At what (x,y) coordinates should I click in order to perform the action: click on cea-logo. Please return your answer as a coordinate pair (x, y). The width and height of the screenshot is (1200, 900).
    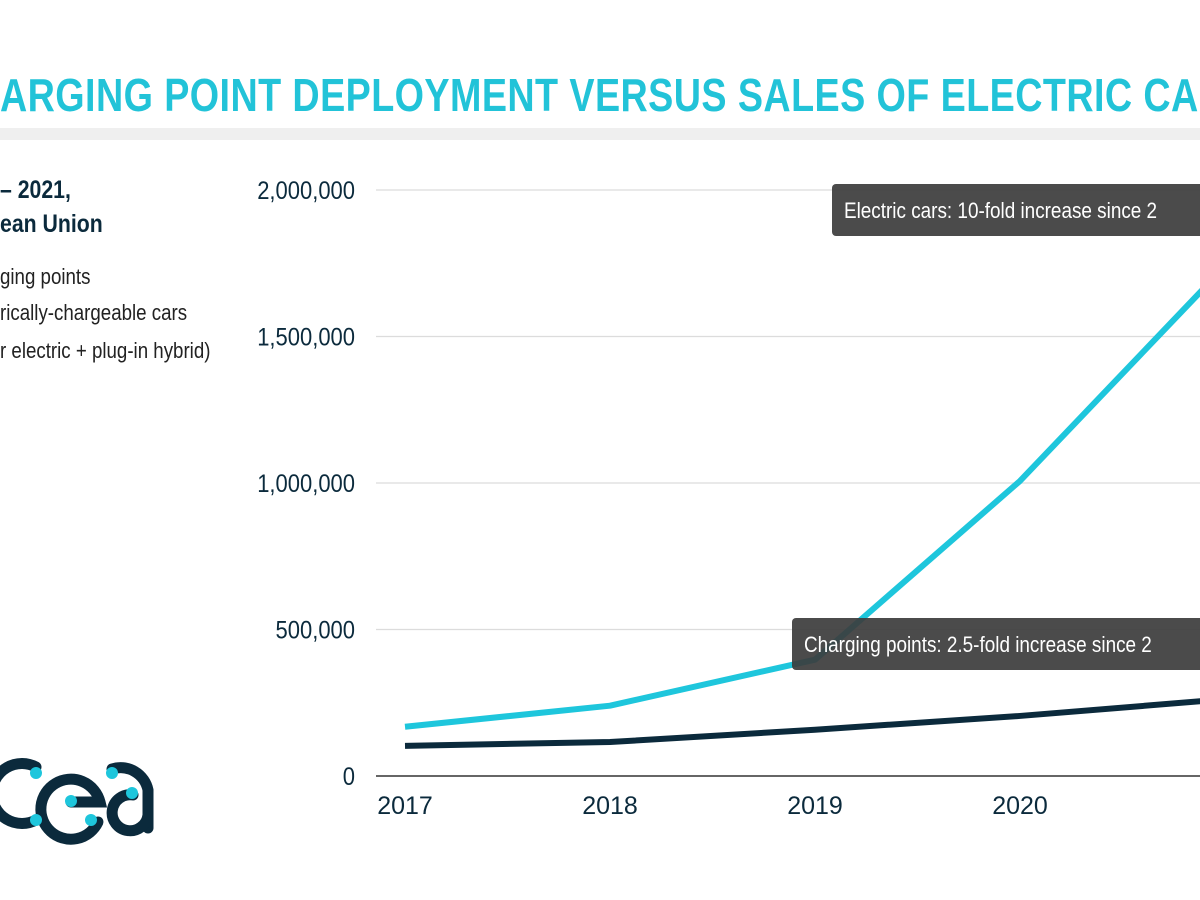
    Looking at the image, I should click on (77, 801).